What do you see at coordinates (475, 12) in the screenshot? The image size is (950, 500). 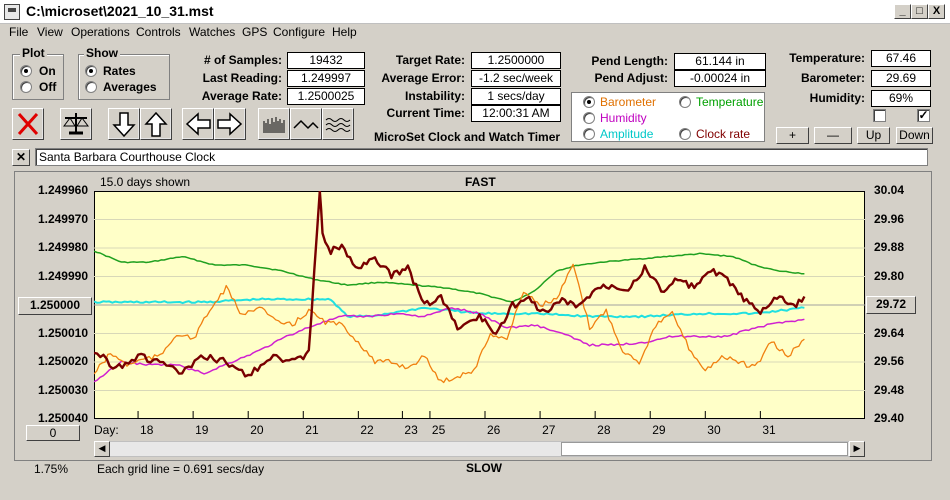 I see `title-bar: C:\microset\2021_10_31.mst _ □ X` at bounding box center [475, 12].